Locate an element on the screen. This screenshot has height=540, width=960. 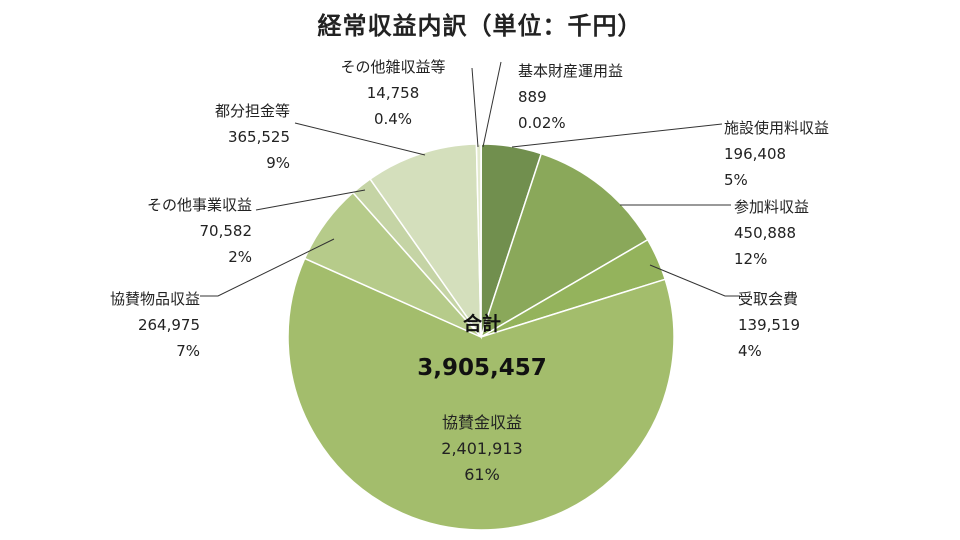
slice-value-label-4: 139,519 is located at coordinates (769, 325).